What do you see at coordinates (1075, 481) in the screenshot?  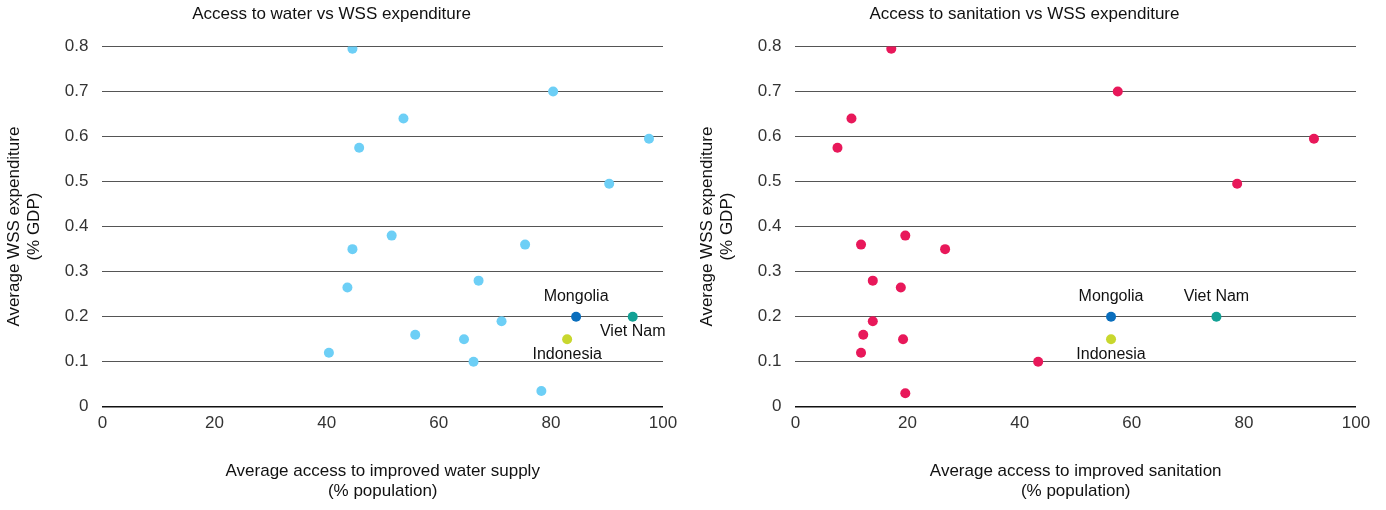 I see `x-axis-title: Average access to improved sanitation (% population)` at bounding box center [1075, 481].